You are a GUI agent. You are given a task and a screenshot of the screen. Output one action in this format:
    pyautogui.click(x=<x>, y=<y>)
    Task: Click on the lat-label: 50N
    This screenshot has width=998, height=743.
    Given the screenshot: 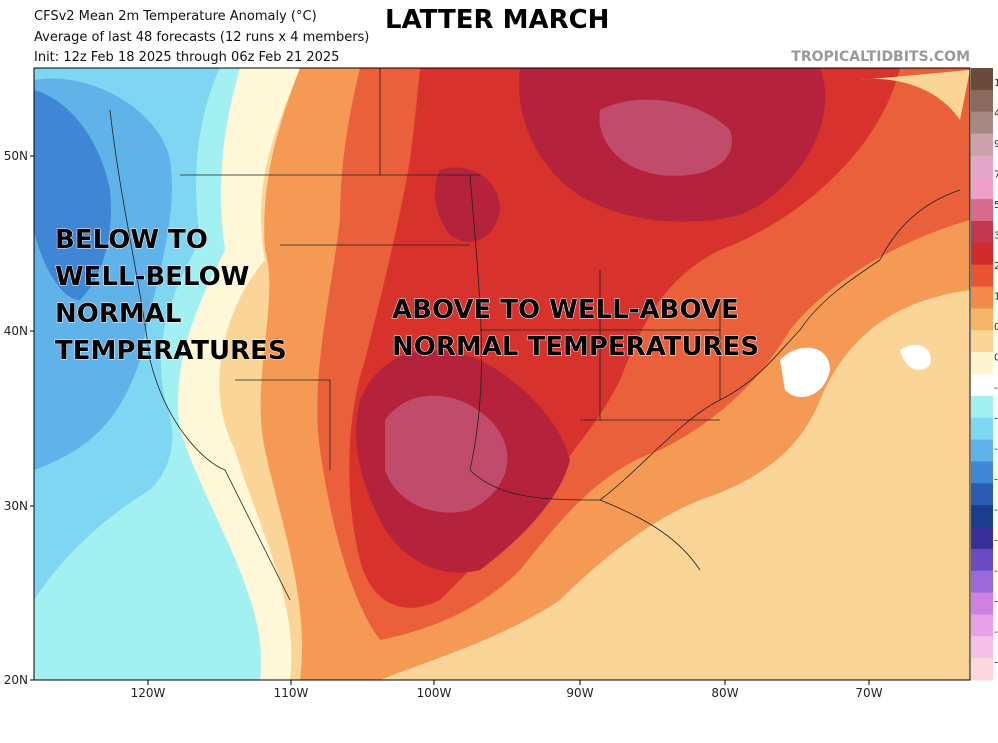 What is the action you would take?
    pyautogui.click(x=16, y=156)
    